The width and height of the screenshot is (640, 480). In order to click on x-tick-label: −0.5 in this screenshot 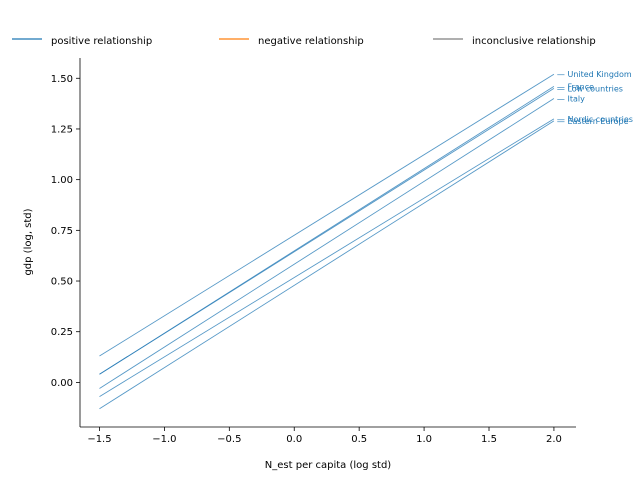, I will do `click(229, 439)`.